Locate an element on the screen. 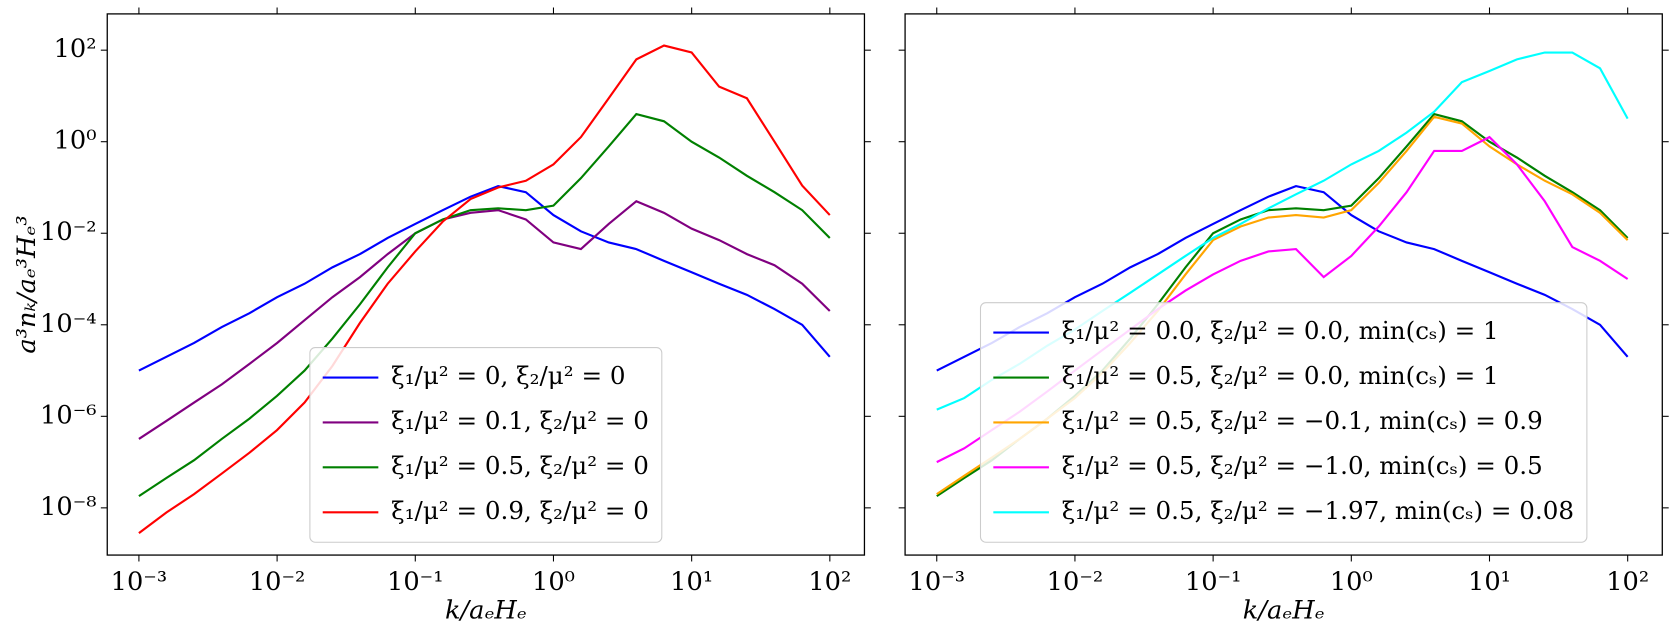 The height and width of the screenshot is (631, 1669). legend-label: ξ₁/μ² = 0.5, ξ₂/μ² = 0.0, min(cₛ) = 1 is located at coordinates (1280, 375).